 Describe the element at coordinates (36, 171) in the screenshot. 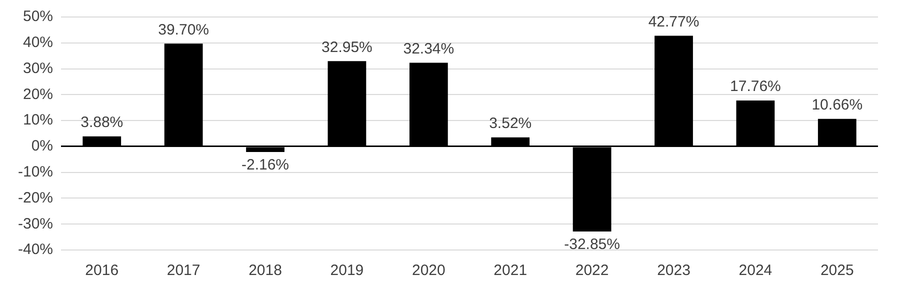

I see `y-tick-label: -10%` at that location.